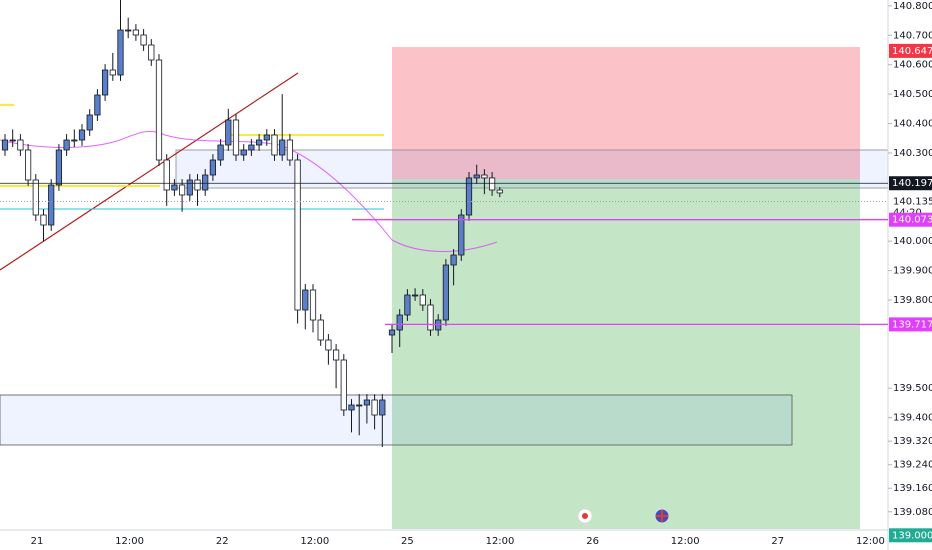  What do you see at coordinates (912, 388) in the screenshot?
I see `y-tick-label: 139.500` at bounding box center [912, 388].